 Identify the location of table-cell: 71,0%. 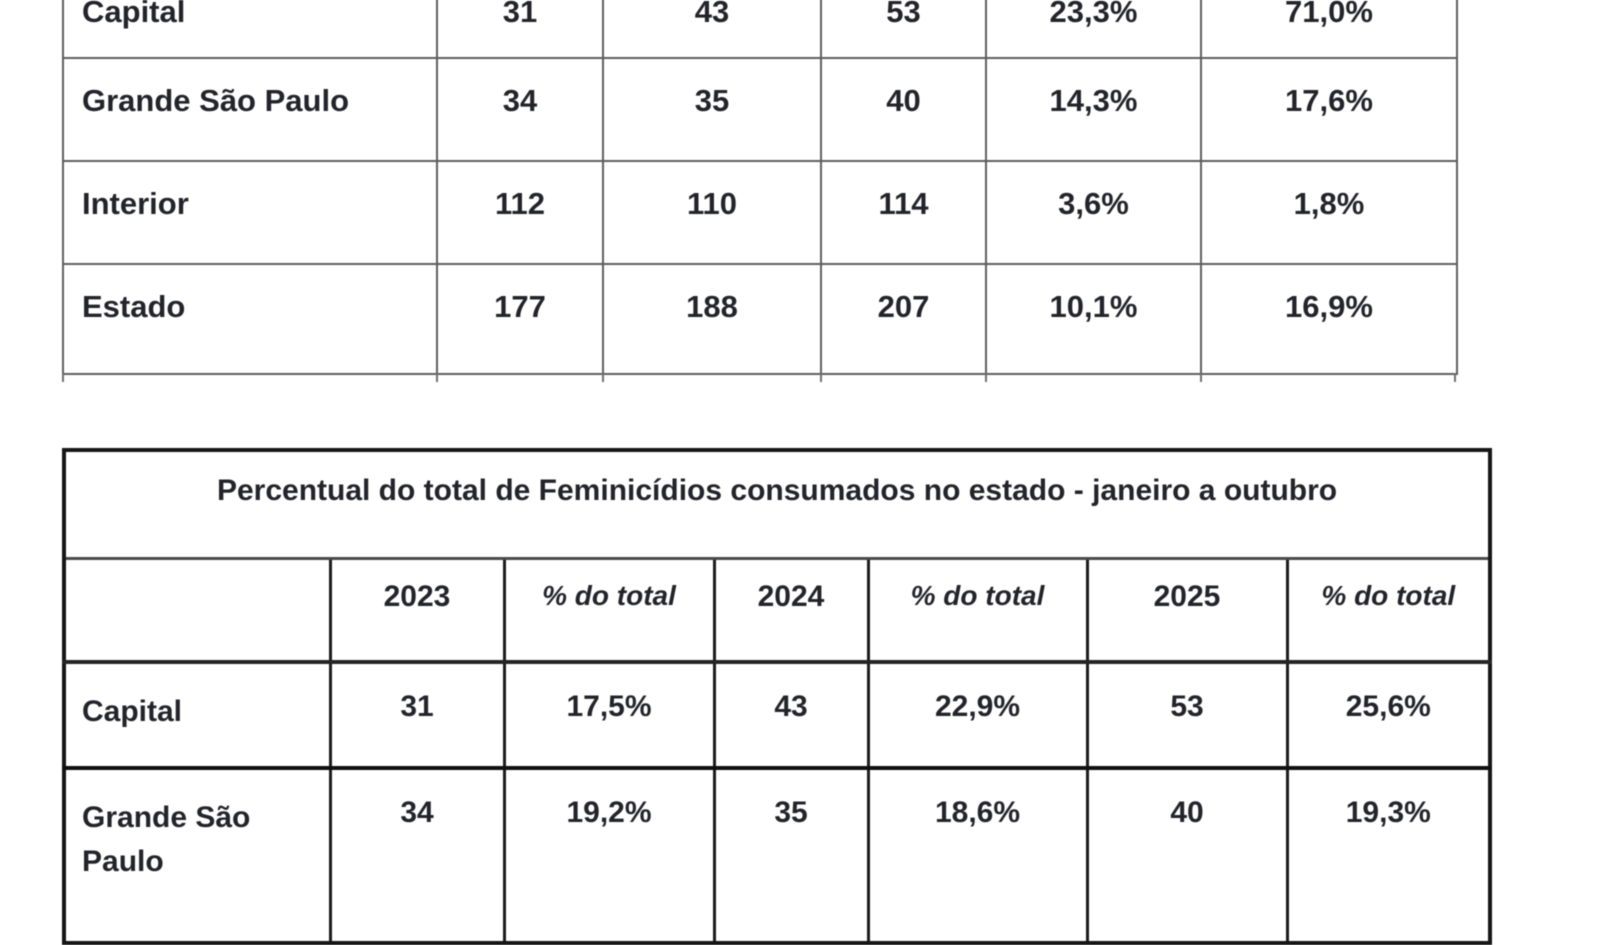
(1329, 29).